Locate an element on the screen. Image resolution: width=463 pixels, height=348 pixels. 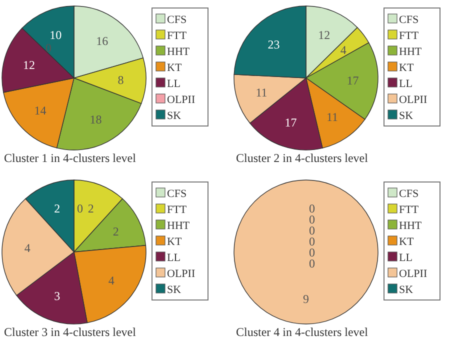
text: Cluster 3 in 4-clusters level is located at coordinates (70, 332).